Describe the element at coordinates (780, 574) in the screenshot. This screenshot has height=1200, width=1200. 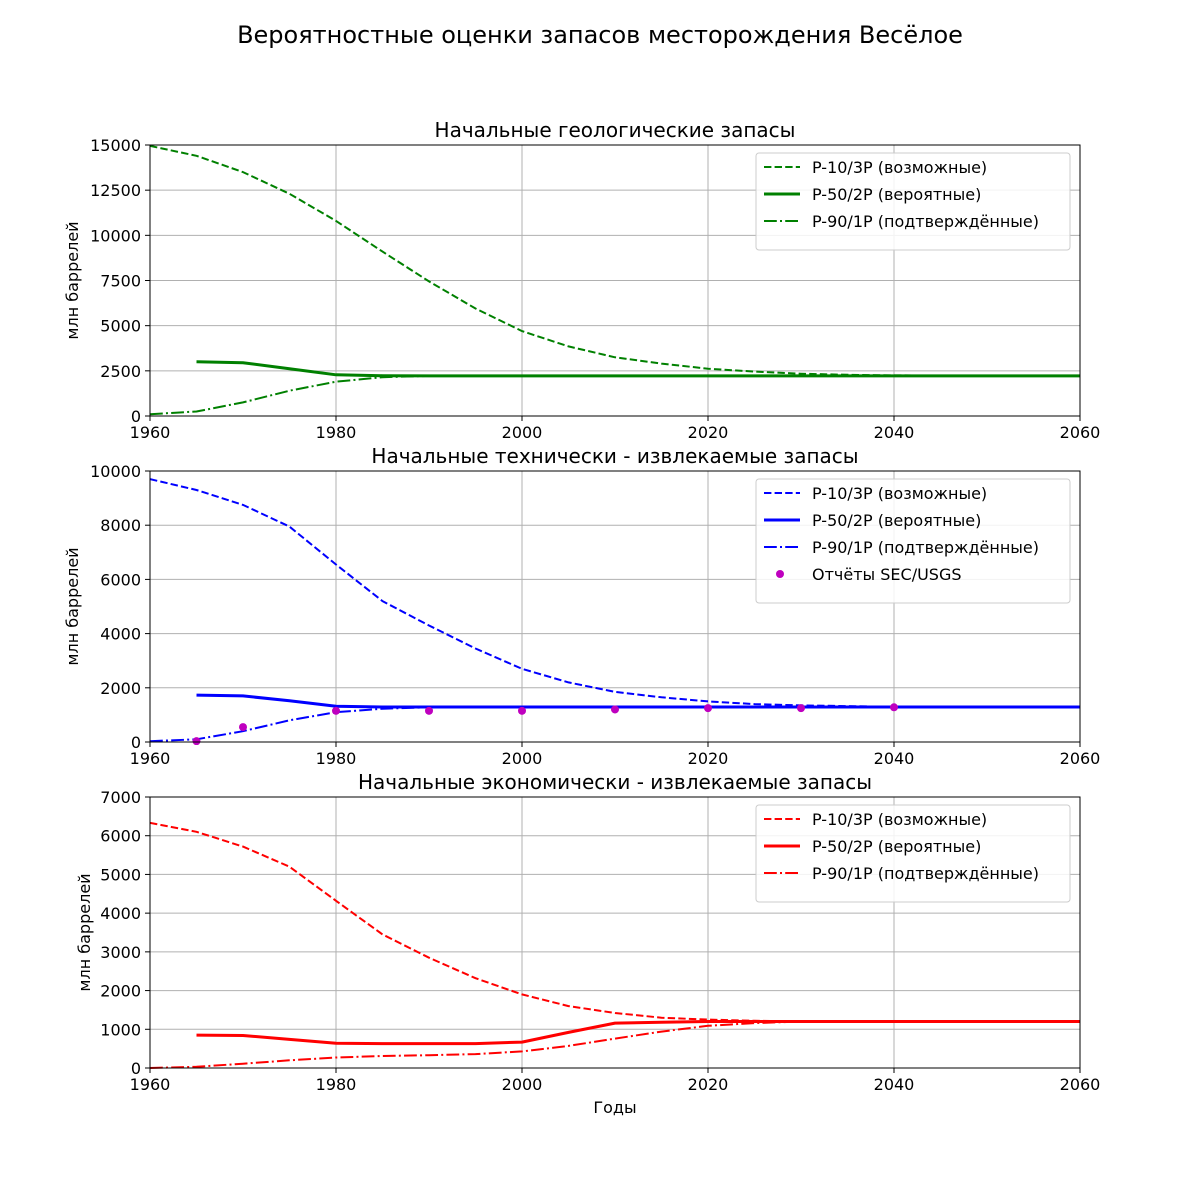
I see `legend-marker` at that location.